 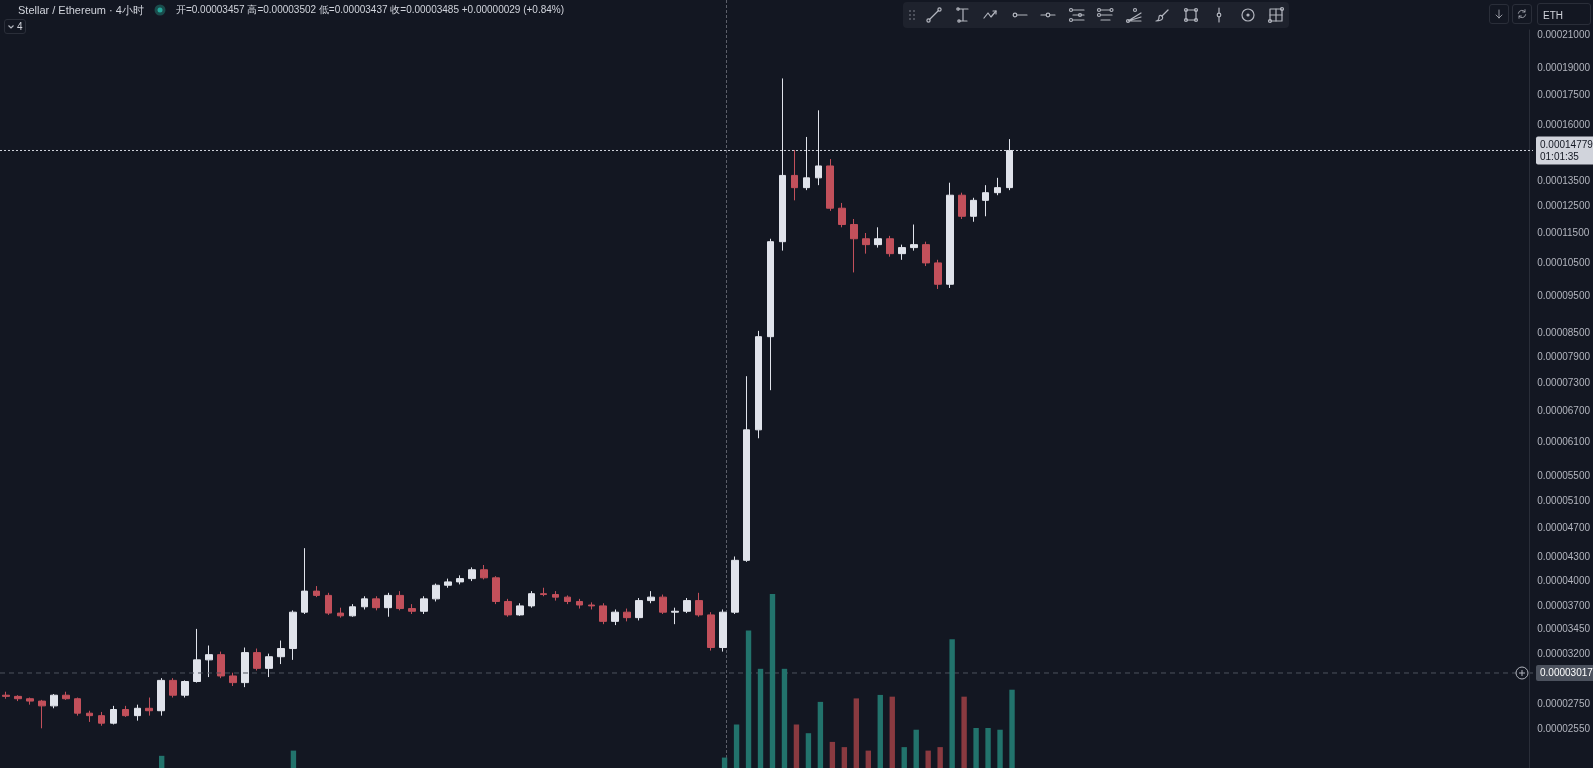 What do you see at coordinates (20, 26) in the screenshot?
I see `annotation: 4` at bounding box center [20, 26].